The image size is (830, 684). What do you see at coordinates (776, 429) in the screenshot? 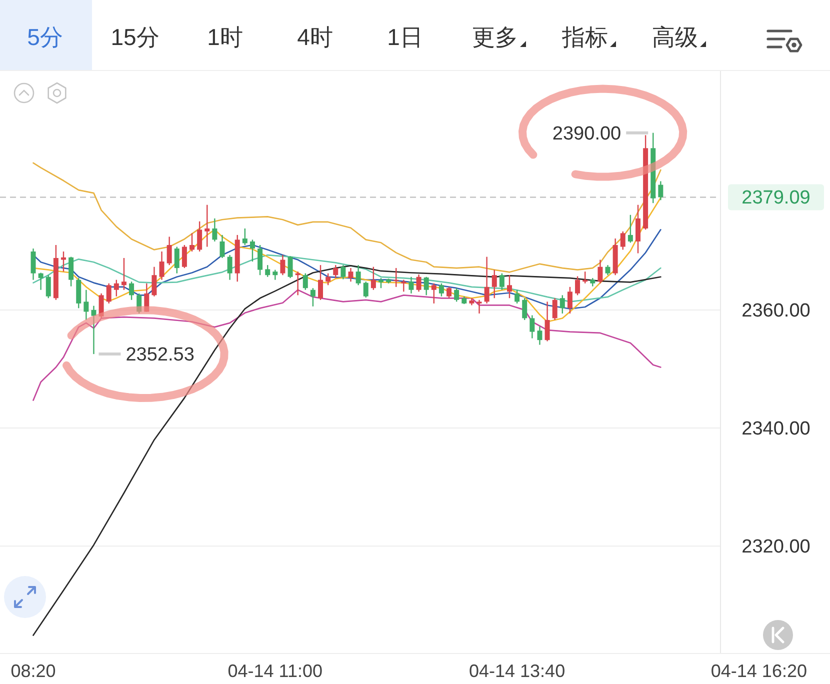
I see `y-tick-label: 2340.00` at bounding box center [776, 429].